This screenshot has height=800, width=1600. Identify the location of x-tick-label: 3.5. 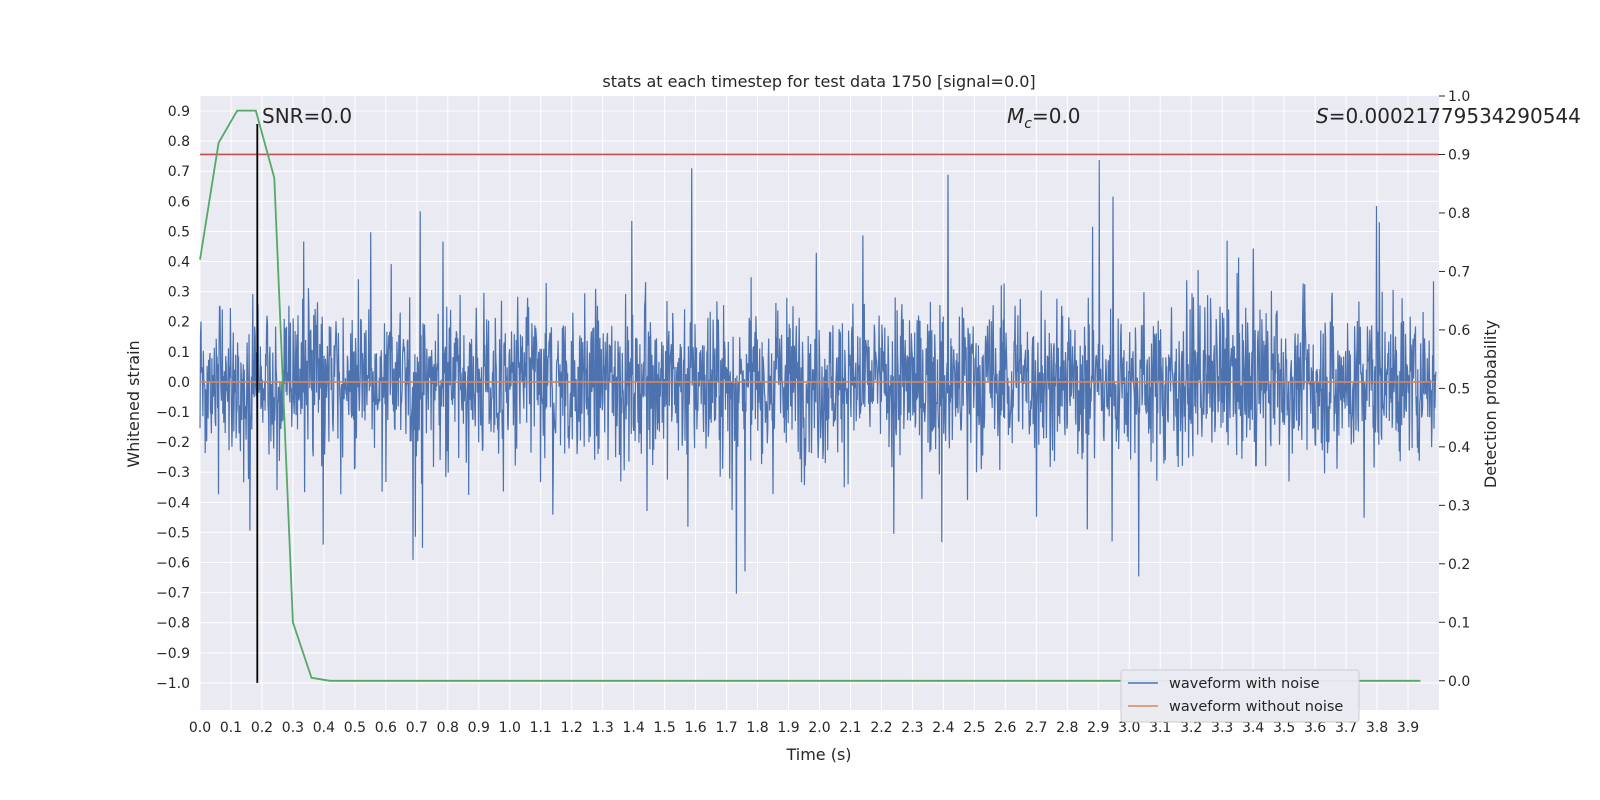
(1284, 728).